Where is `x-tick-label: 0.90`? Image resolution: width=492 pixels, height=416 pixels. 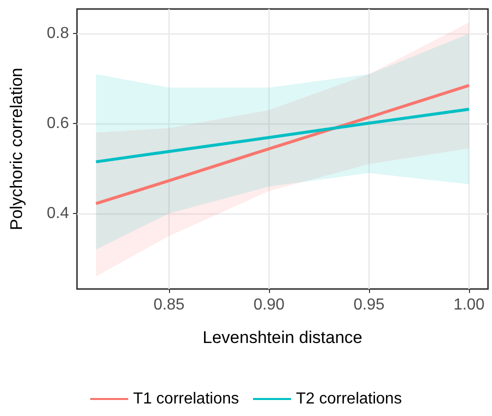 x-tick-label: 0.90 is located at coordinates (269, 305).